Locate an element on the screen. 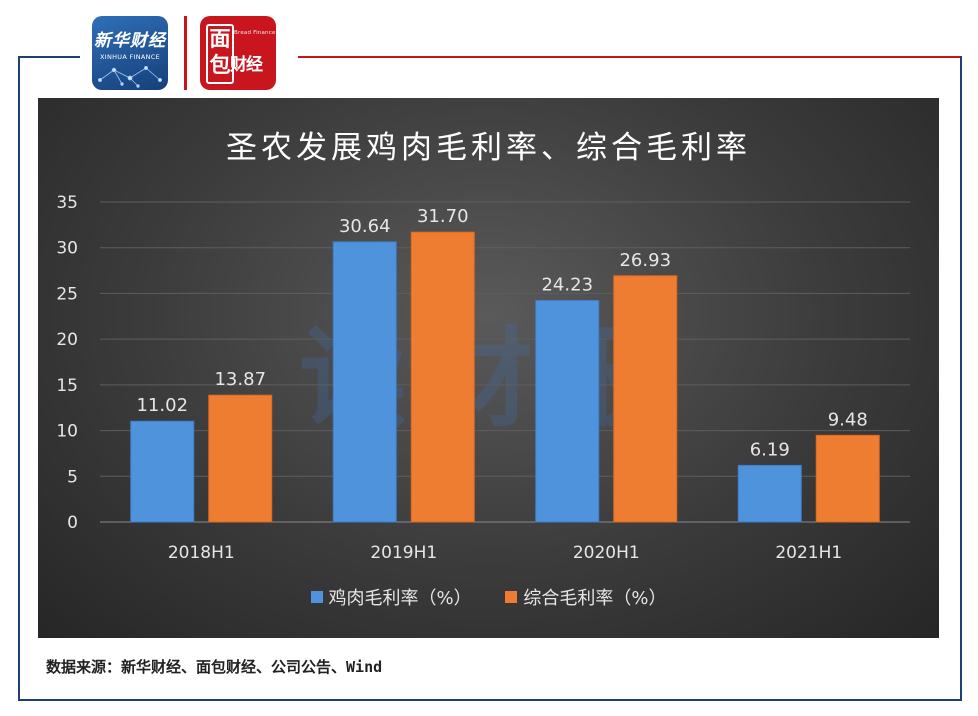 Image resolution: width=978 pixels, height=716 pixels. frame-bottom-line is located at coordinates (490, 700).